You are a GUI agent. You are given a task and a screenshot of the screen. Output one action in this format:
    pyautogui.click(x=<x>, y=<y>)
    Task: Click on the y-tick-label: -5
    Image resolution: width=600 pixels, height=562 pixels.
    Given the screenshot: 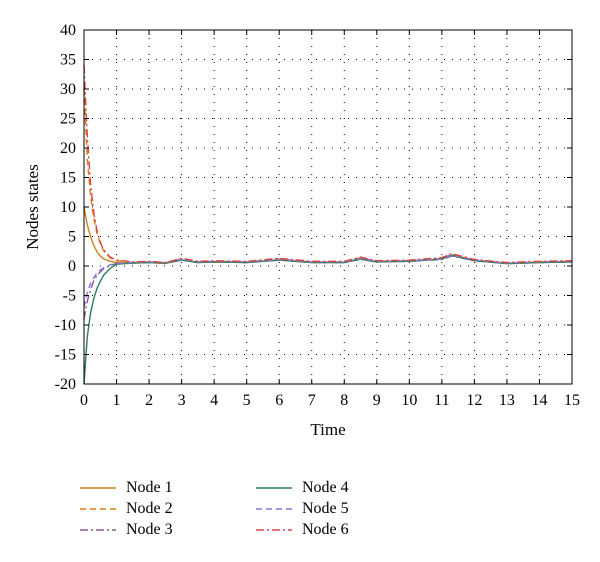 What is the action you would take?
    pyautogui.click(x=69, y=296)
    